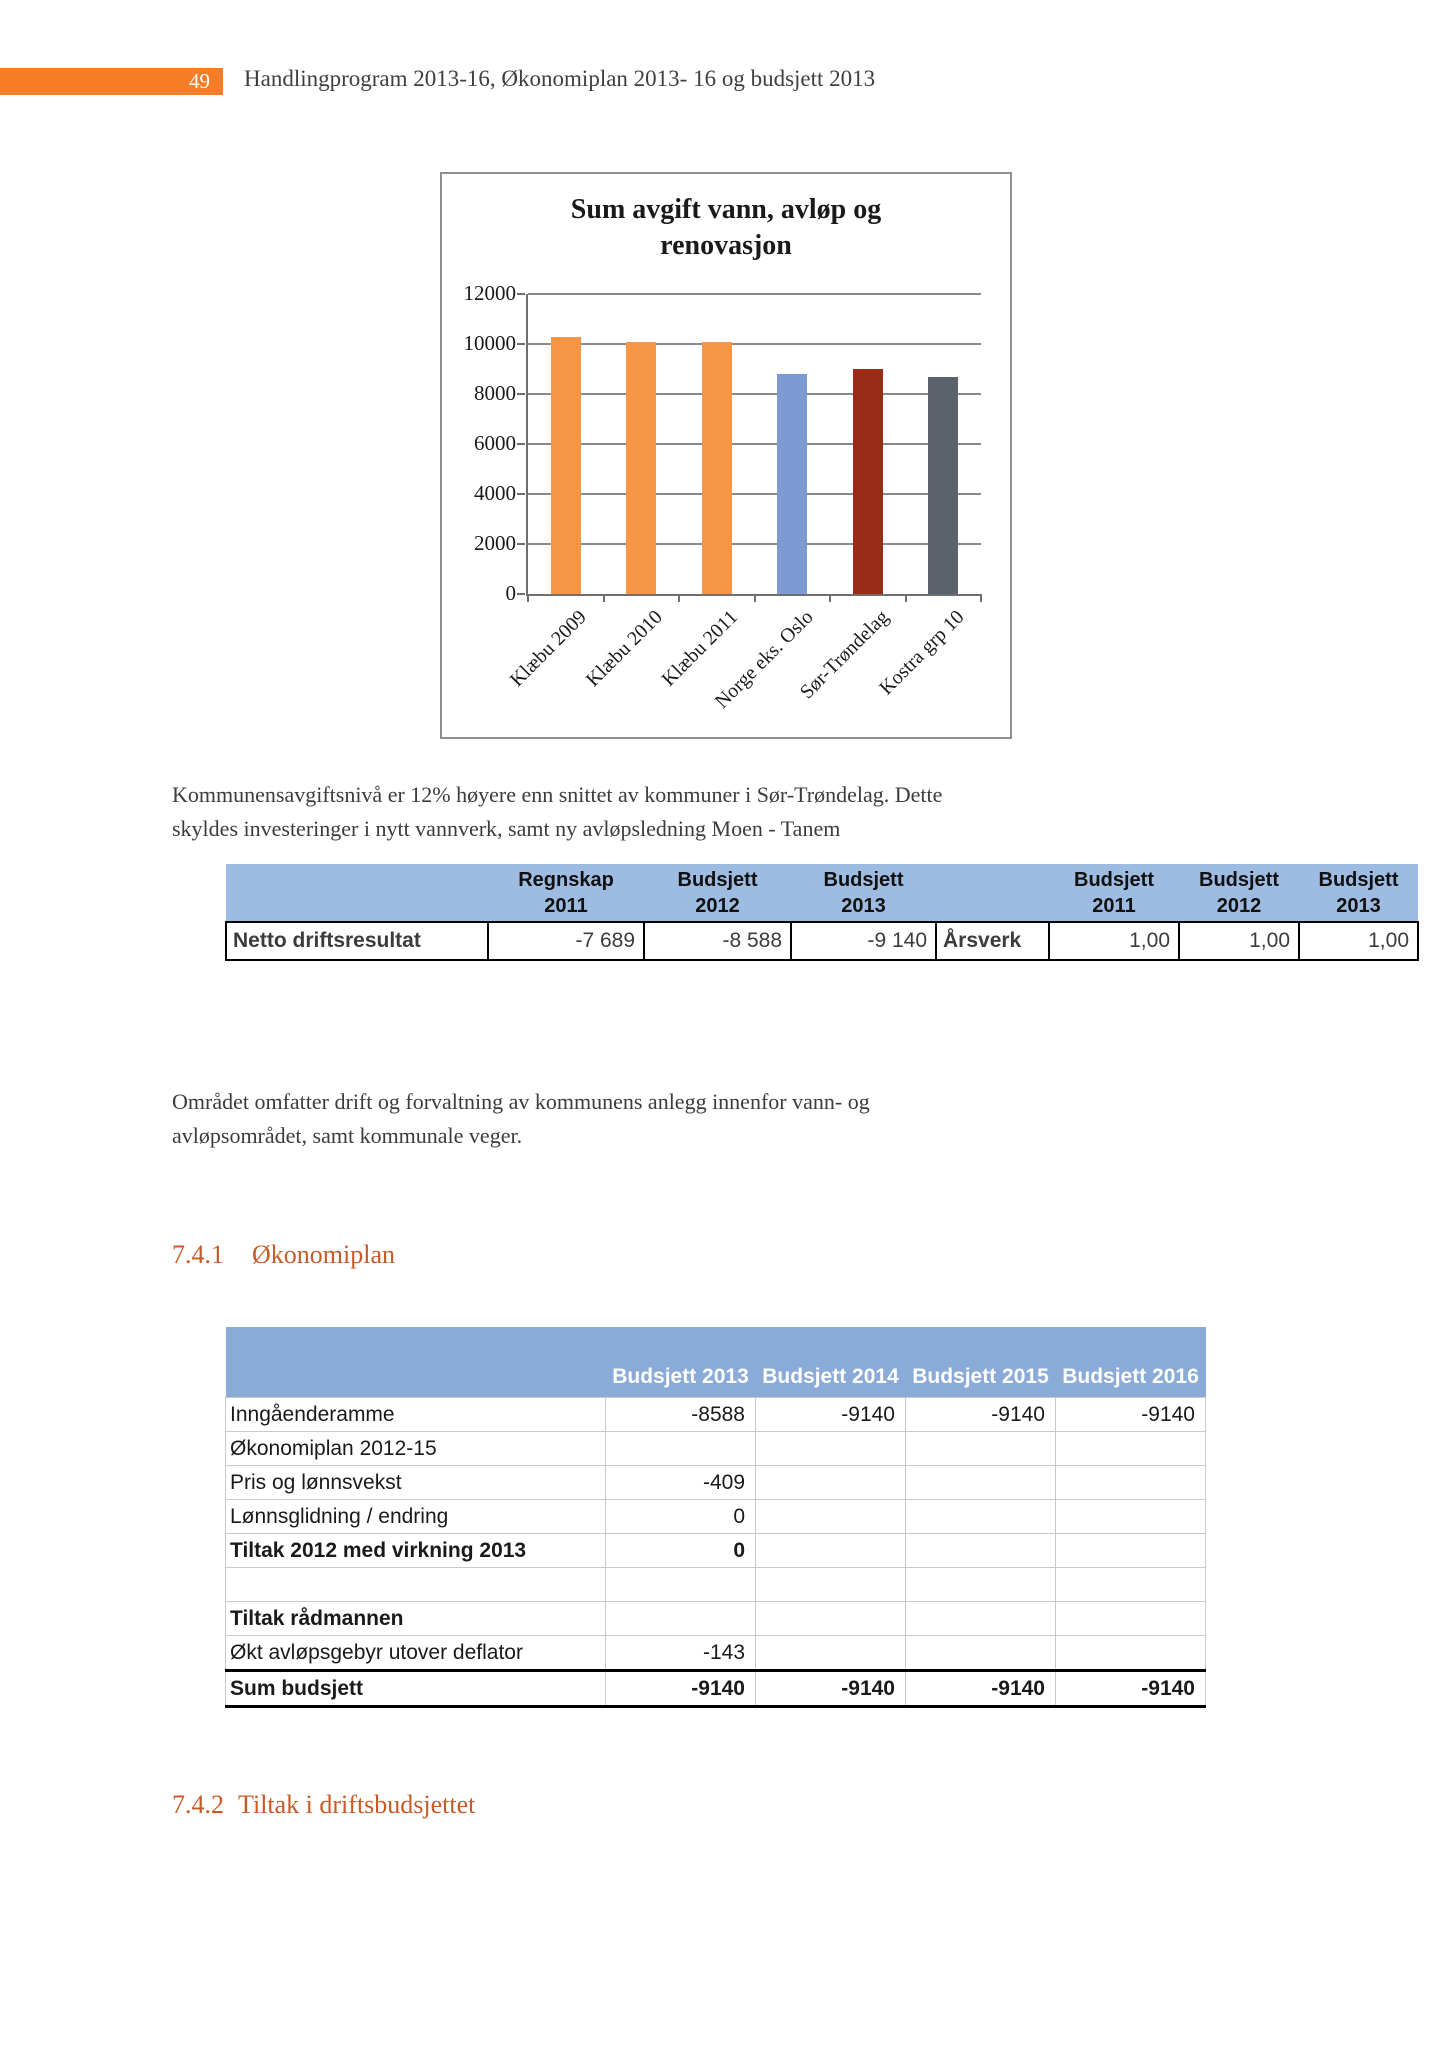 The width and height of the screenshot is (1448, 2048). I want to click on section-number: 7.4.1, so click(198, 1254).